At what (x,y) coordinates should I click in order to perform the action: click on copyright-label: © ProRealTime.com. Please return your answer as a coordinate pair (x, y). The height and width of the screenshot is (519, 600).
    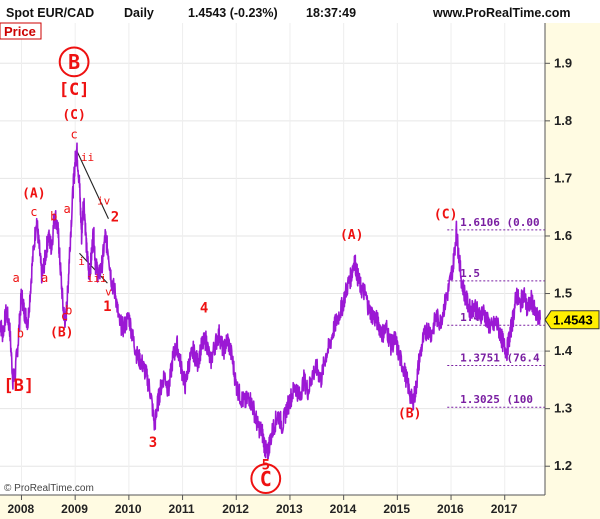
    Looking at the image, I should click on (49, 488).